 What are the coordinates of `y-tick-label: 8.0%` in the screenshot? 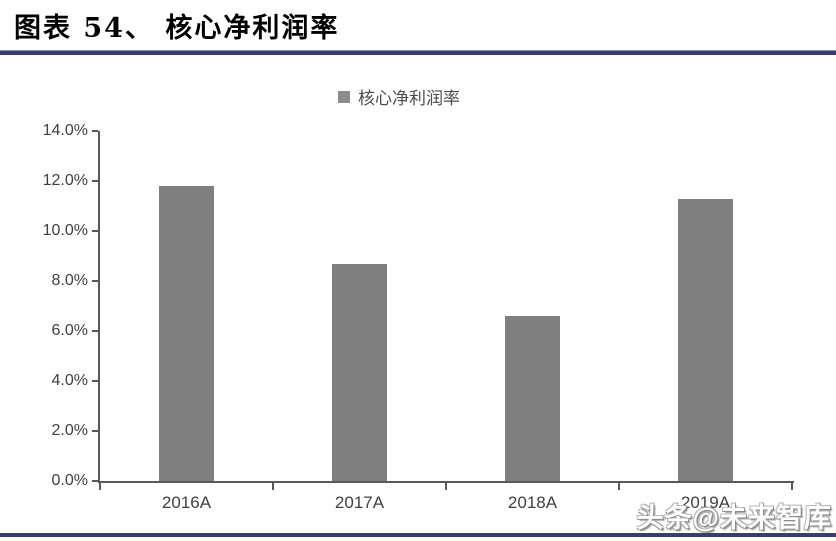 It's located at (69, 280).